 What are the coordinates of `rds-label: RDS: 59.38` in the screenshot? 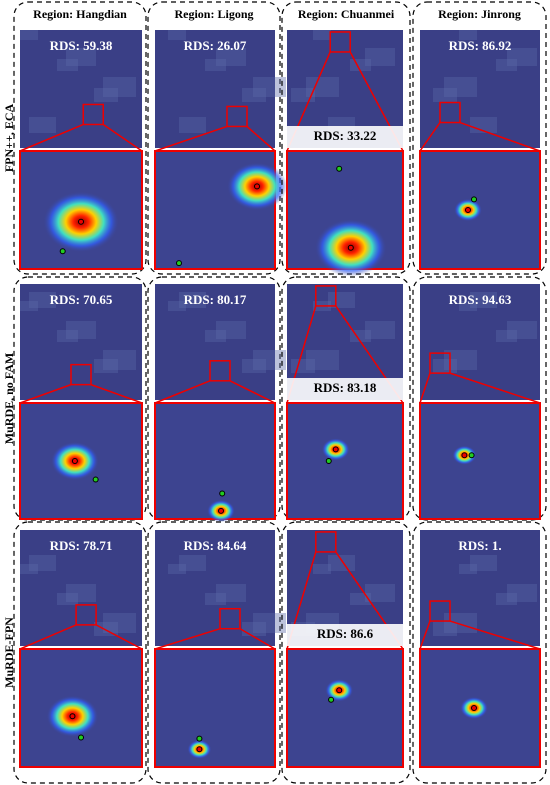 It's located at (81, 45).